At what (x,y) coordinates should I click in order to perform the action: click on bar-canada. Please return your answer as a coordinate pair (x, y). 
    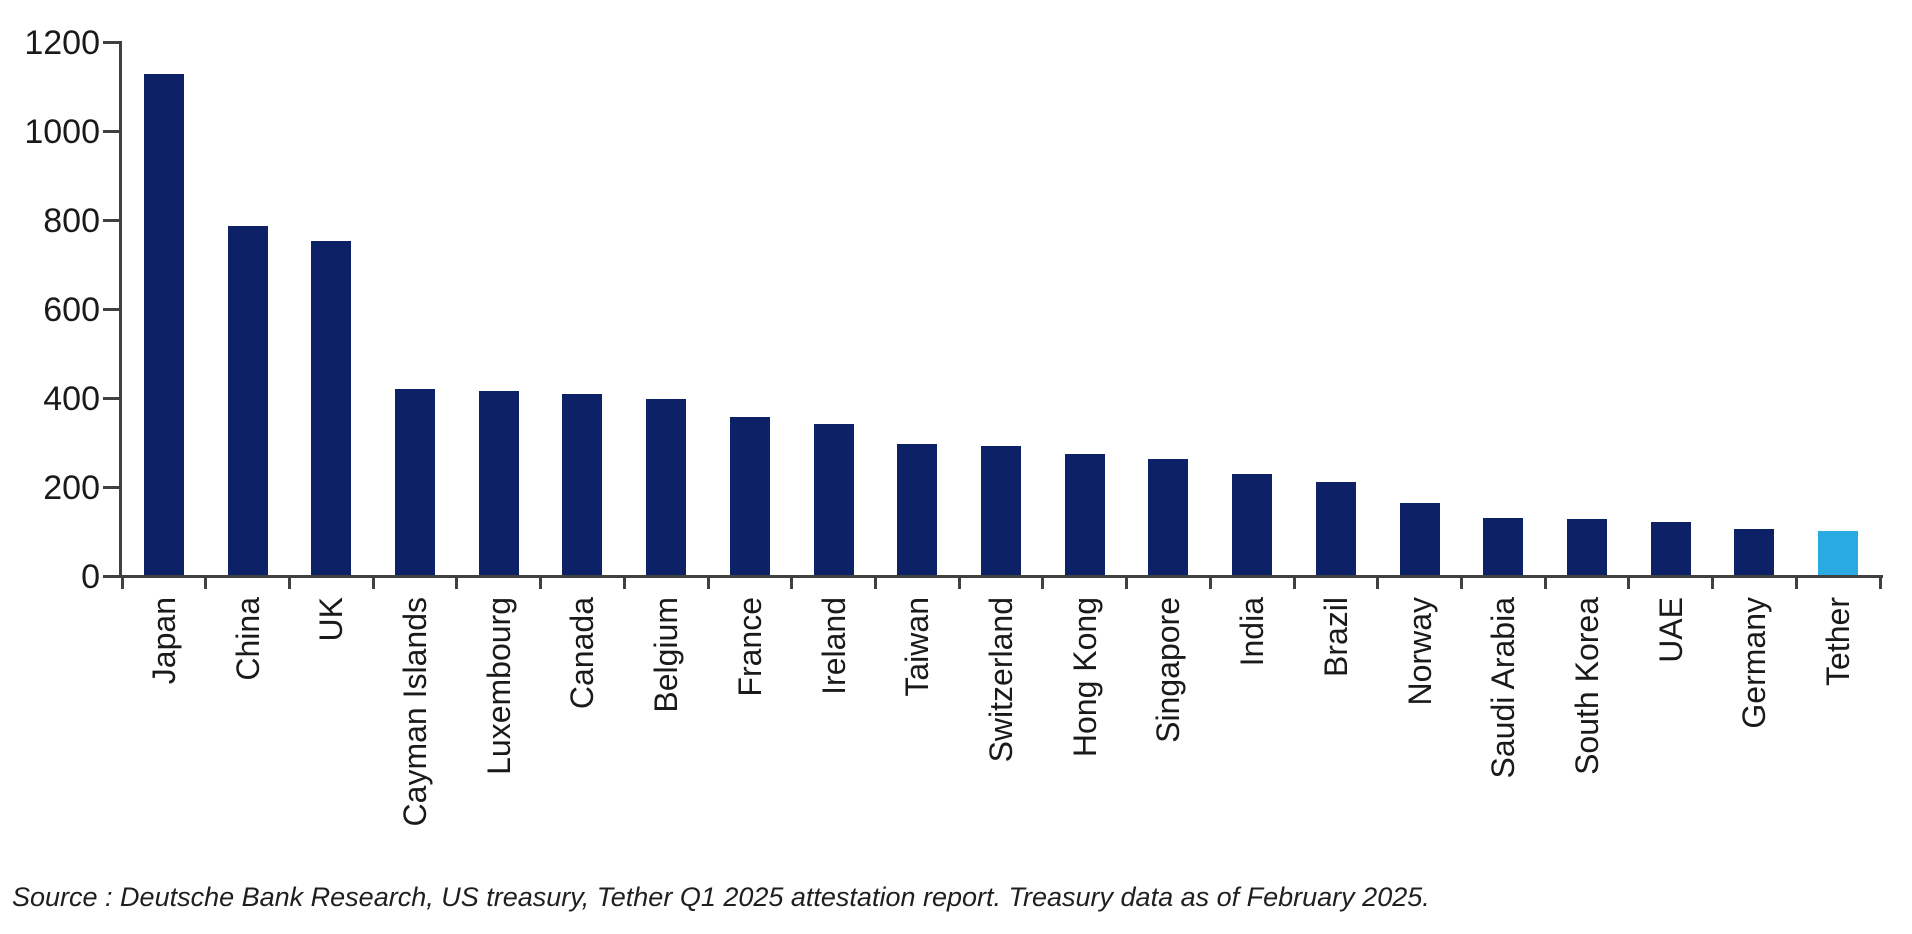
    Looking at the image, I should click on (582, 484).